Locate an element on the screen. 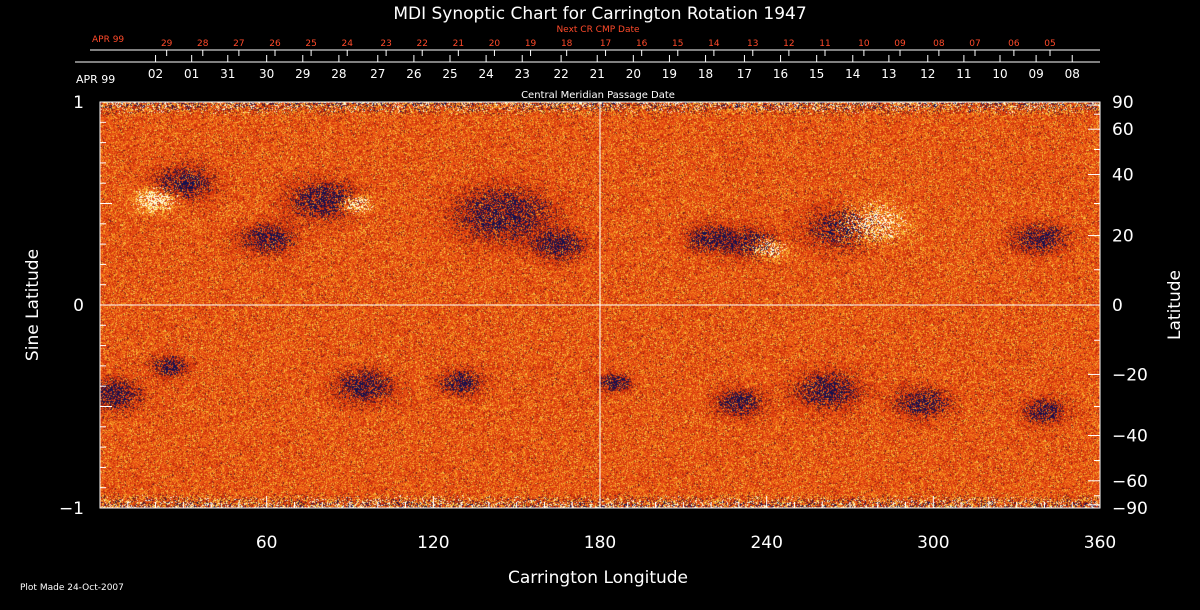 Image resolution: width=1200 pixels, height=610 pixels. next-cr-date-label: 15 is located at coordinates (677, 44).